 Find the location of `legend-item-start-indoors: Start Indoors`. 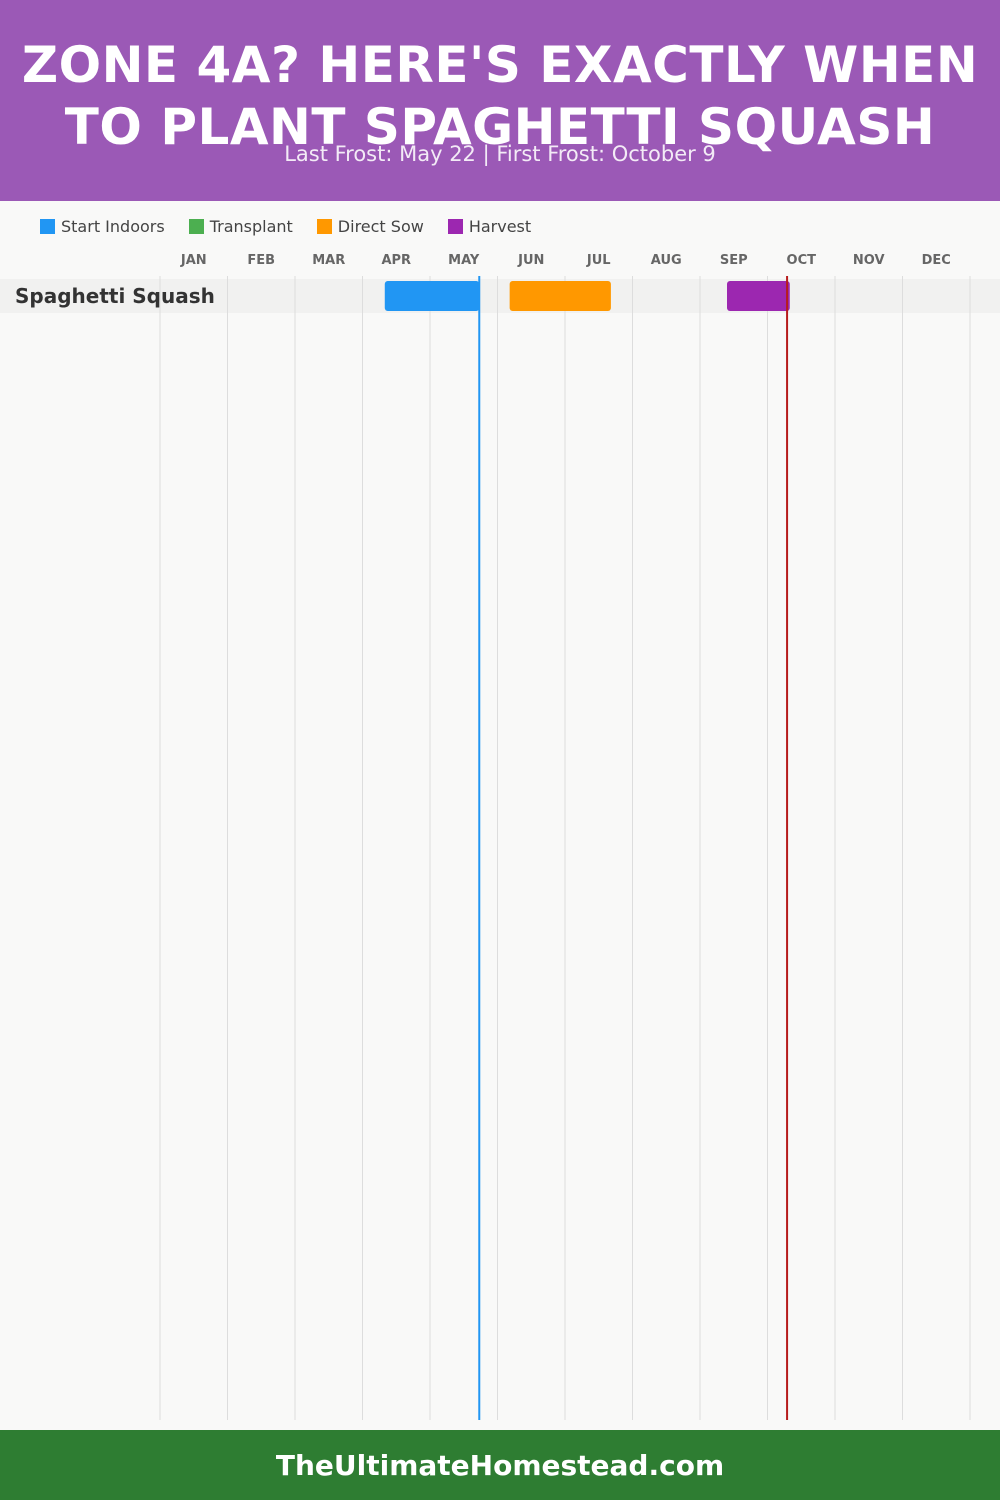

legend-item-start-indoors: Start Indoors is located at coordinates (102, 226).